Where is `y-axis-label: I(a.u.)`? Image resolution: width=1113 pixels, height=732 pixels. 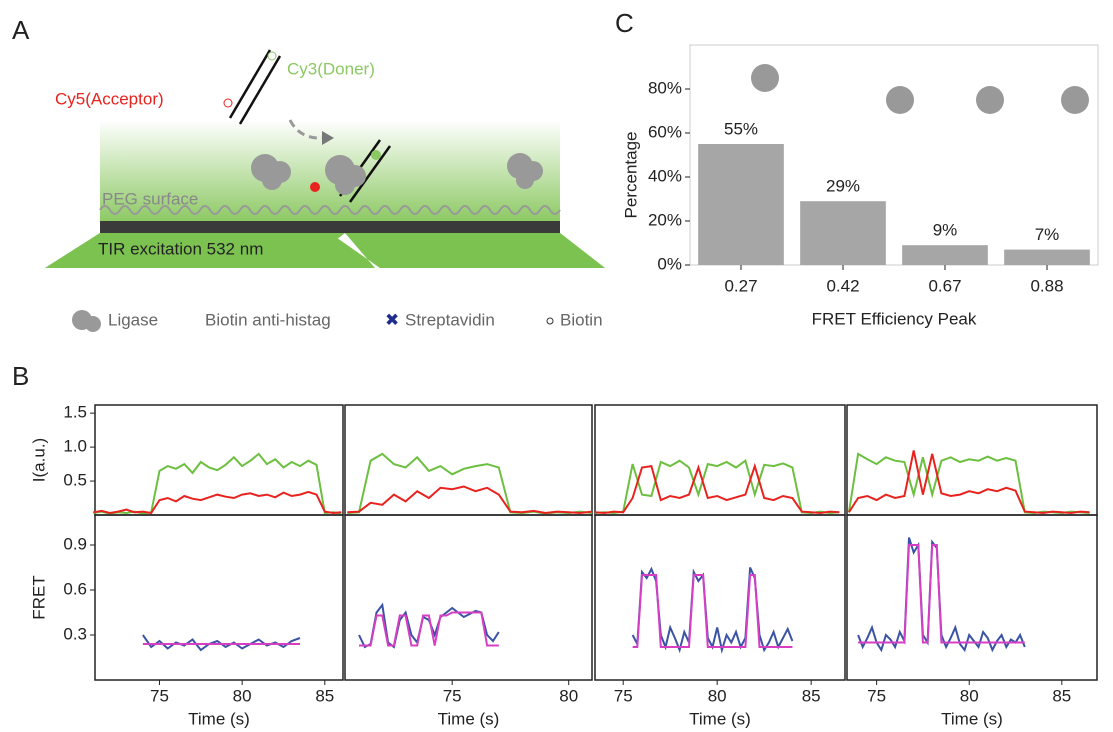 y-axis-label: I(a.u.) is located at coordinates (38, 460).